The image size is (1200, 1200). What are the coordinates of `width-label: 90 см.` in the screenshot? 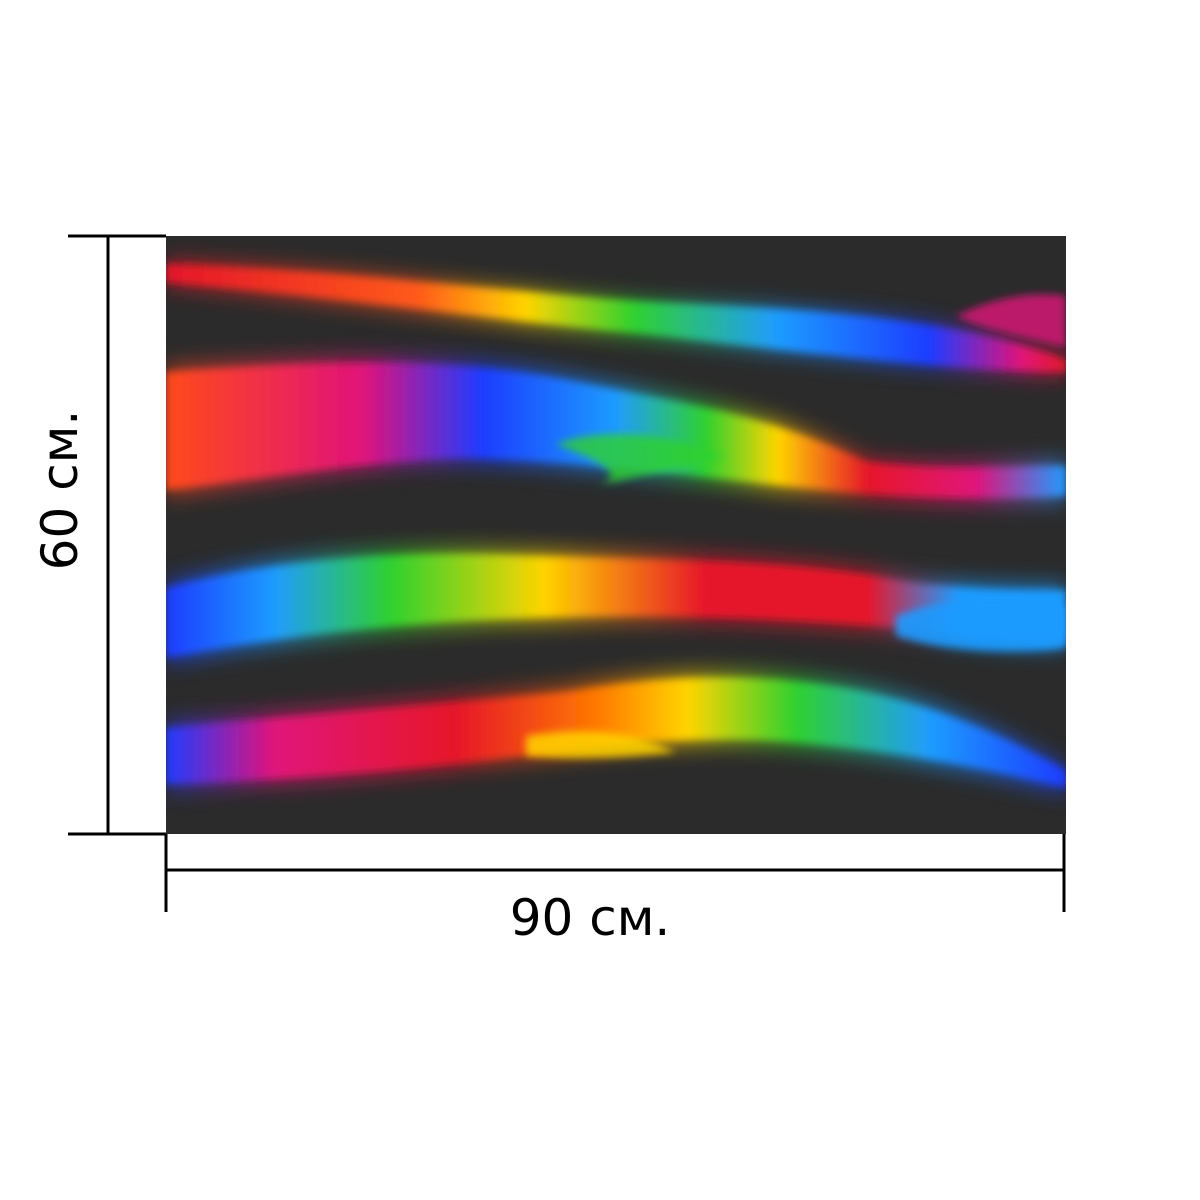 It's located at (590, 918).